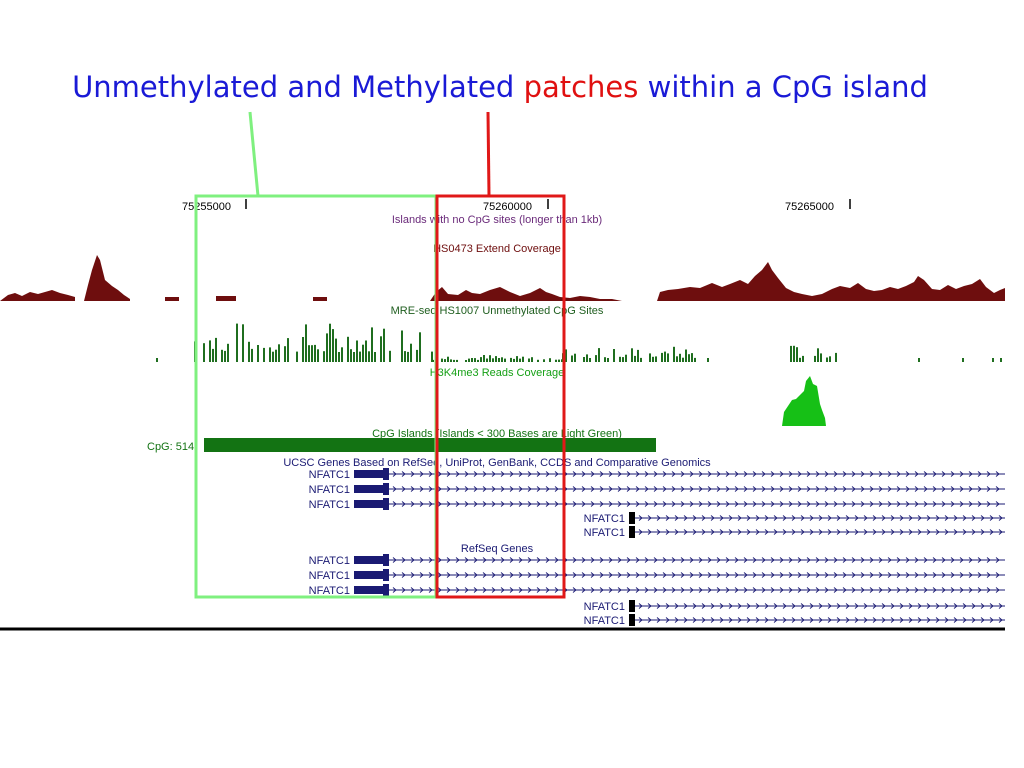 The height and width of the screenshot is (768, 1024). What do you see at coordinates (581, 87) in the screenshot?
I see `title-highlight-patches: patches` at bounding box center [581, 87].